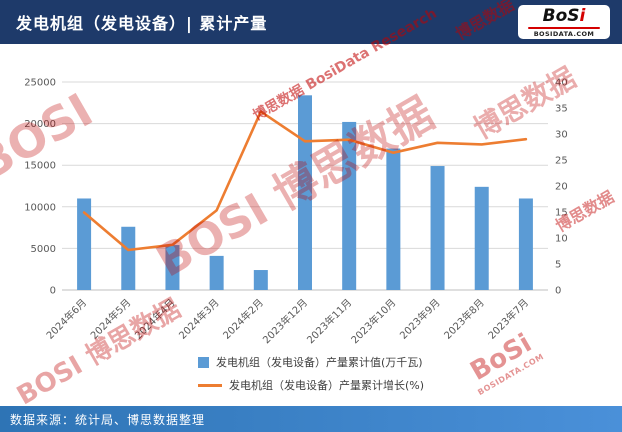 This screenshot has width=622, height=432. Describe the element at coordinates (564, 33) in the screenshot. I see `logo-site-text: BOSIDATA.COM` at that location.